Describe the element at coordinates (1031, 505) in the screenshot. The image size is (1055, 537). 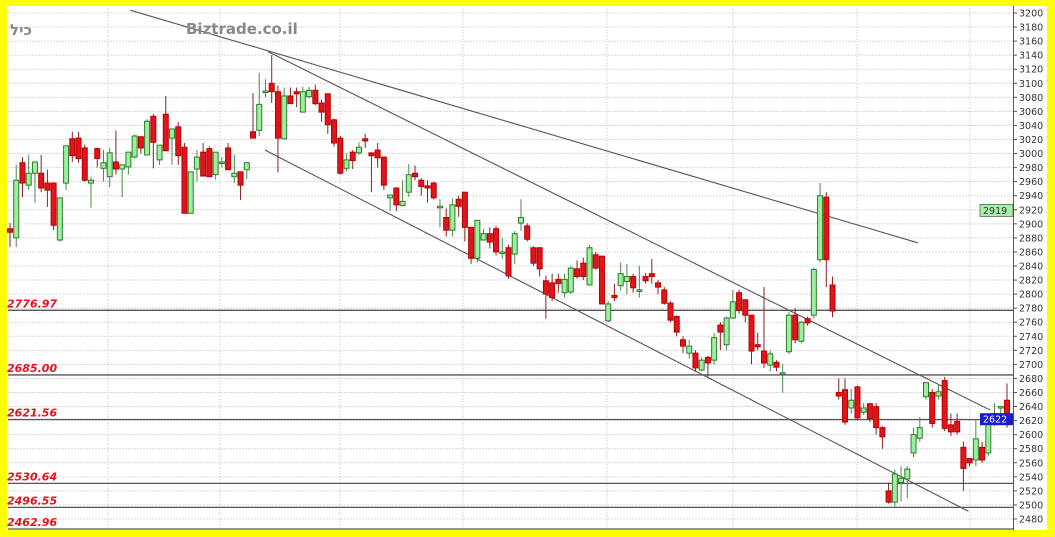
I see `axis-tick-label: 2500` at that location.